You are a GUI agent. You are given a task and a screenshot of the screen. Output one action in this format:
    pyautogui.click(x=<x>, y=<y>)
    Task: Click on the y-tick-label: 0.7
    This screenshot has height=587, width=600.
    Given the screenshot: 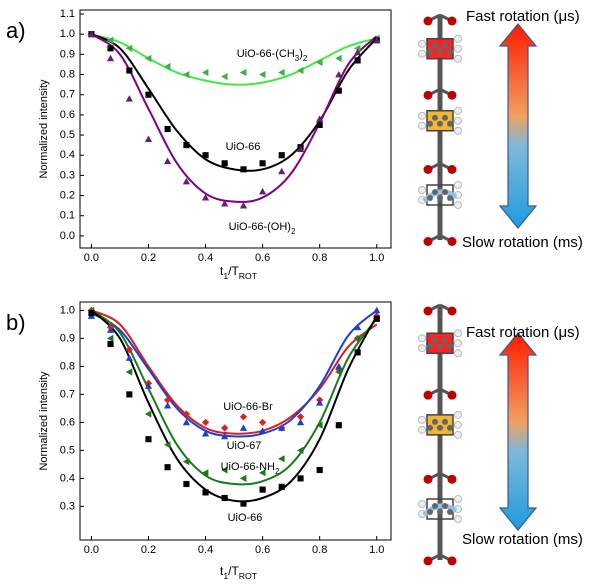 What is the action you would take?
    pyautogui.click(x=67, y=95)
    